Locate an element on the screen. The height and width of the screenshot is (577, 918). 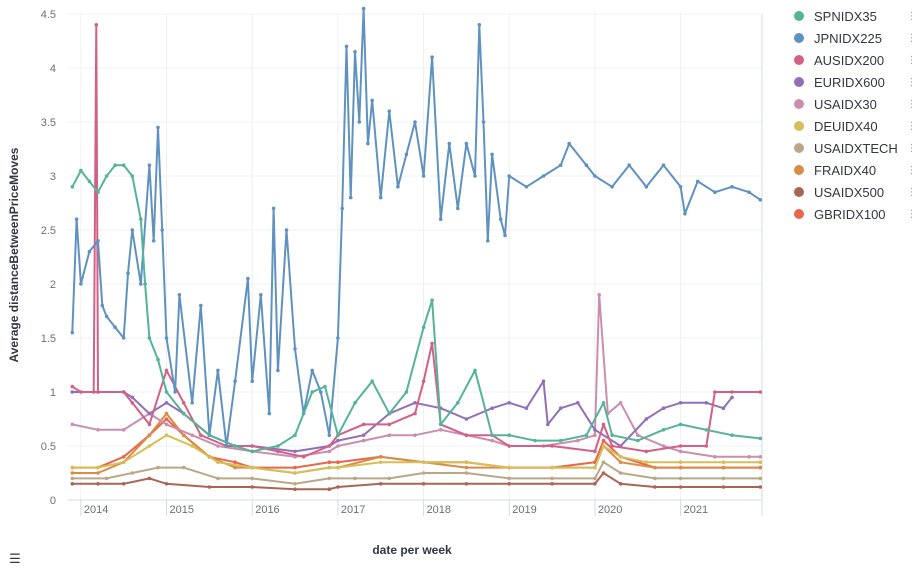
legend-item-usaidx500: USAIDX500 ⋮ is located at coordinates (855, 192).